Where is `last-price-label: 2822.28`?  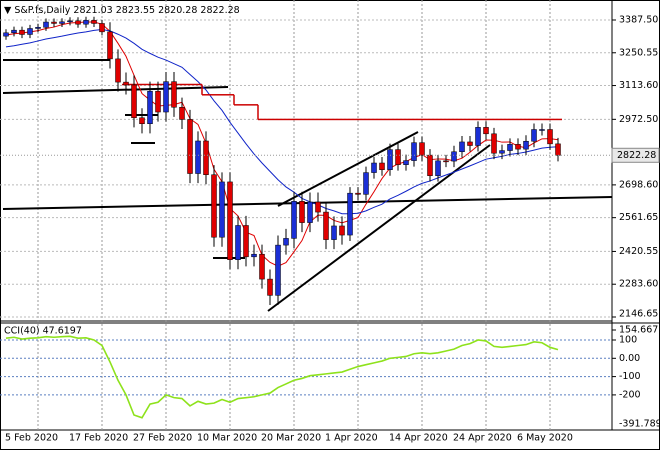 last-price-label: 2822.28 is located at coordinates (636, 155).